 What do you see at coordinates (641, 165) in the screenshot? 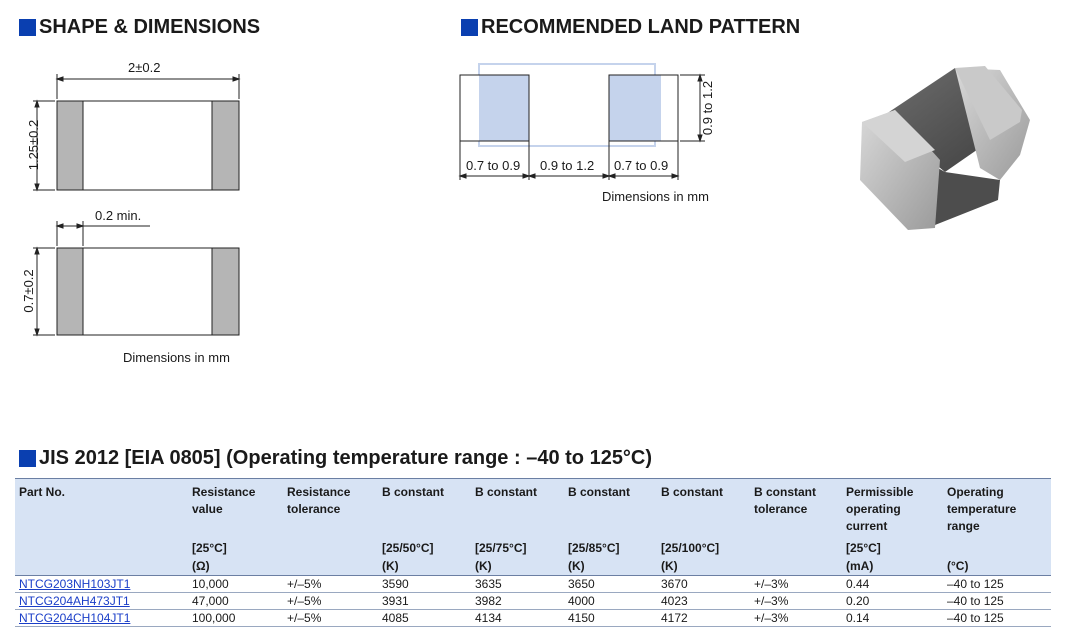
I see `land-pad-width-right: 0.7 to 0.9` at bounding box center [641, 165].